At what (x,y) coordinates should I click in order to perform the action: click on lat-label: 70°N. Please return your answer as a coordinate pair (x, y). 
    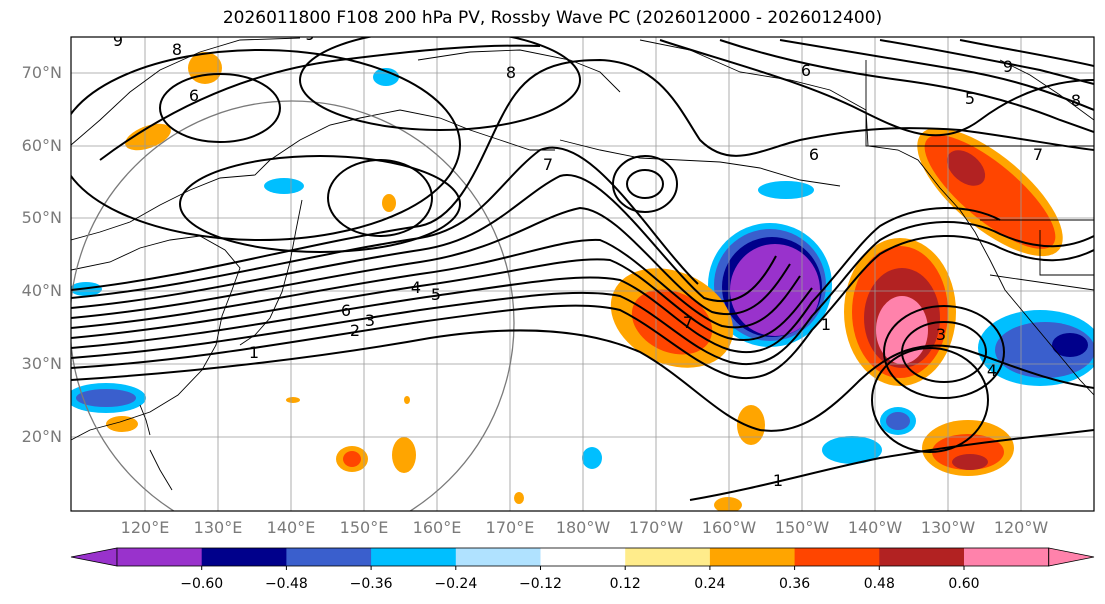
    Looking at the image, I should click on (41, 72).